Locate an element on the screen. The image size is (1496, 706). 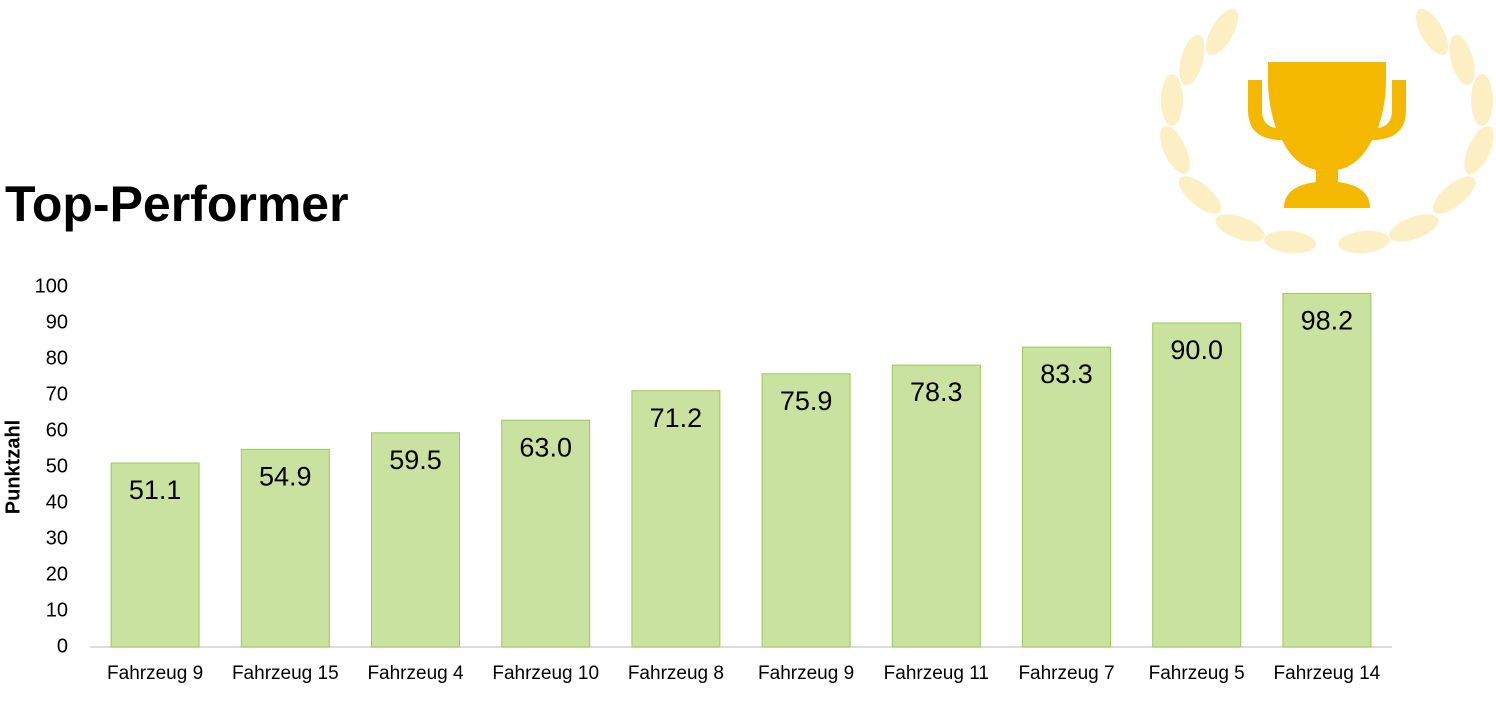
value-label: 83.3 is located at coordinates (1066, 374).